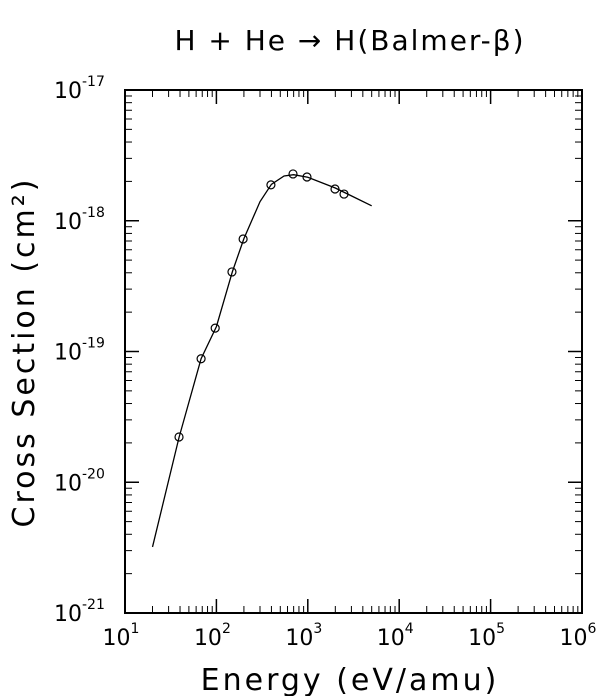  Describe the element at coordinates (93, 474) in the screenshot. I see `y-tick-exponent: -20` at that location.